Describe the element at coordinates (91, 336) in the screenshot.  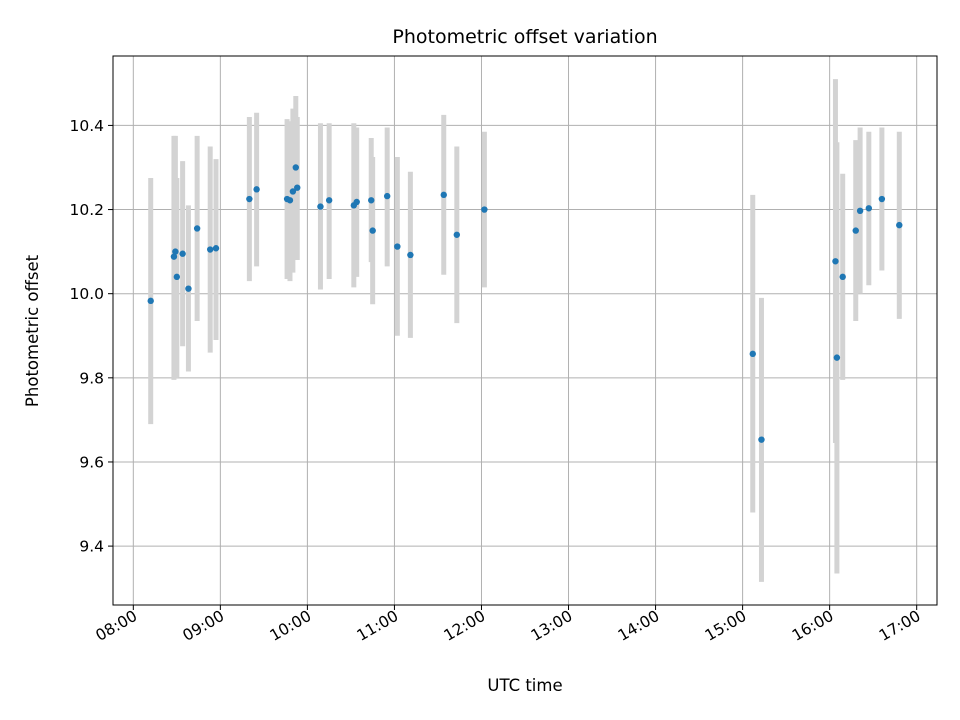
I see `y-axis-ticks: 9.4 9.6 9.8 10.0 10.2 10.4` at that location.